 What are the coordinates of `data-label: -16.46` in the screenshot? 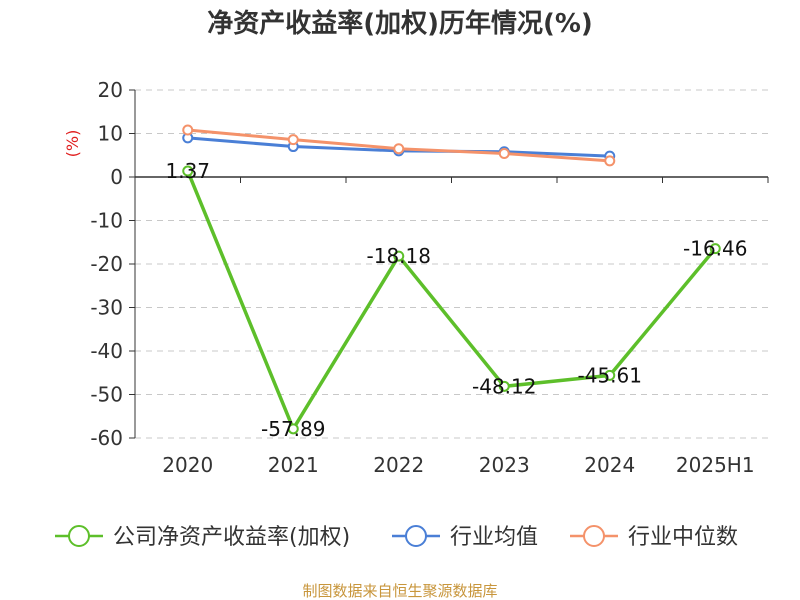 It's located at (715, 249).